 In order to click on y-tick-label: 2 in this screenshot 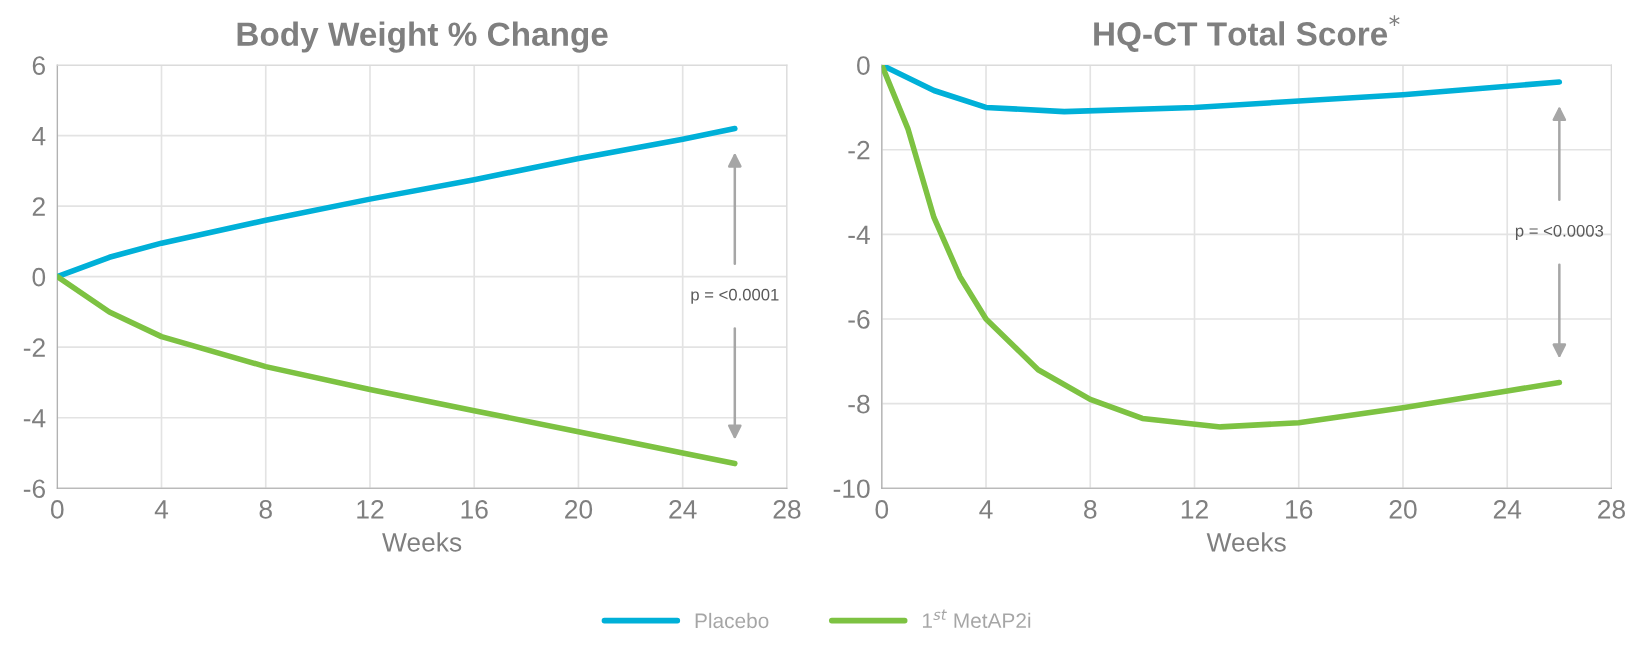, I will do `click(38, 206)`.